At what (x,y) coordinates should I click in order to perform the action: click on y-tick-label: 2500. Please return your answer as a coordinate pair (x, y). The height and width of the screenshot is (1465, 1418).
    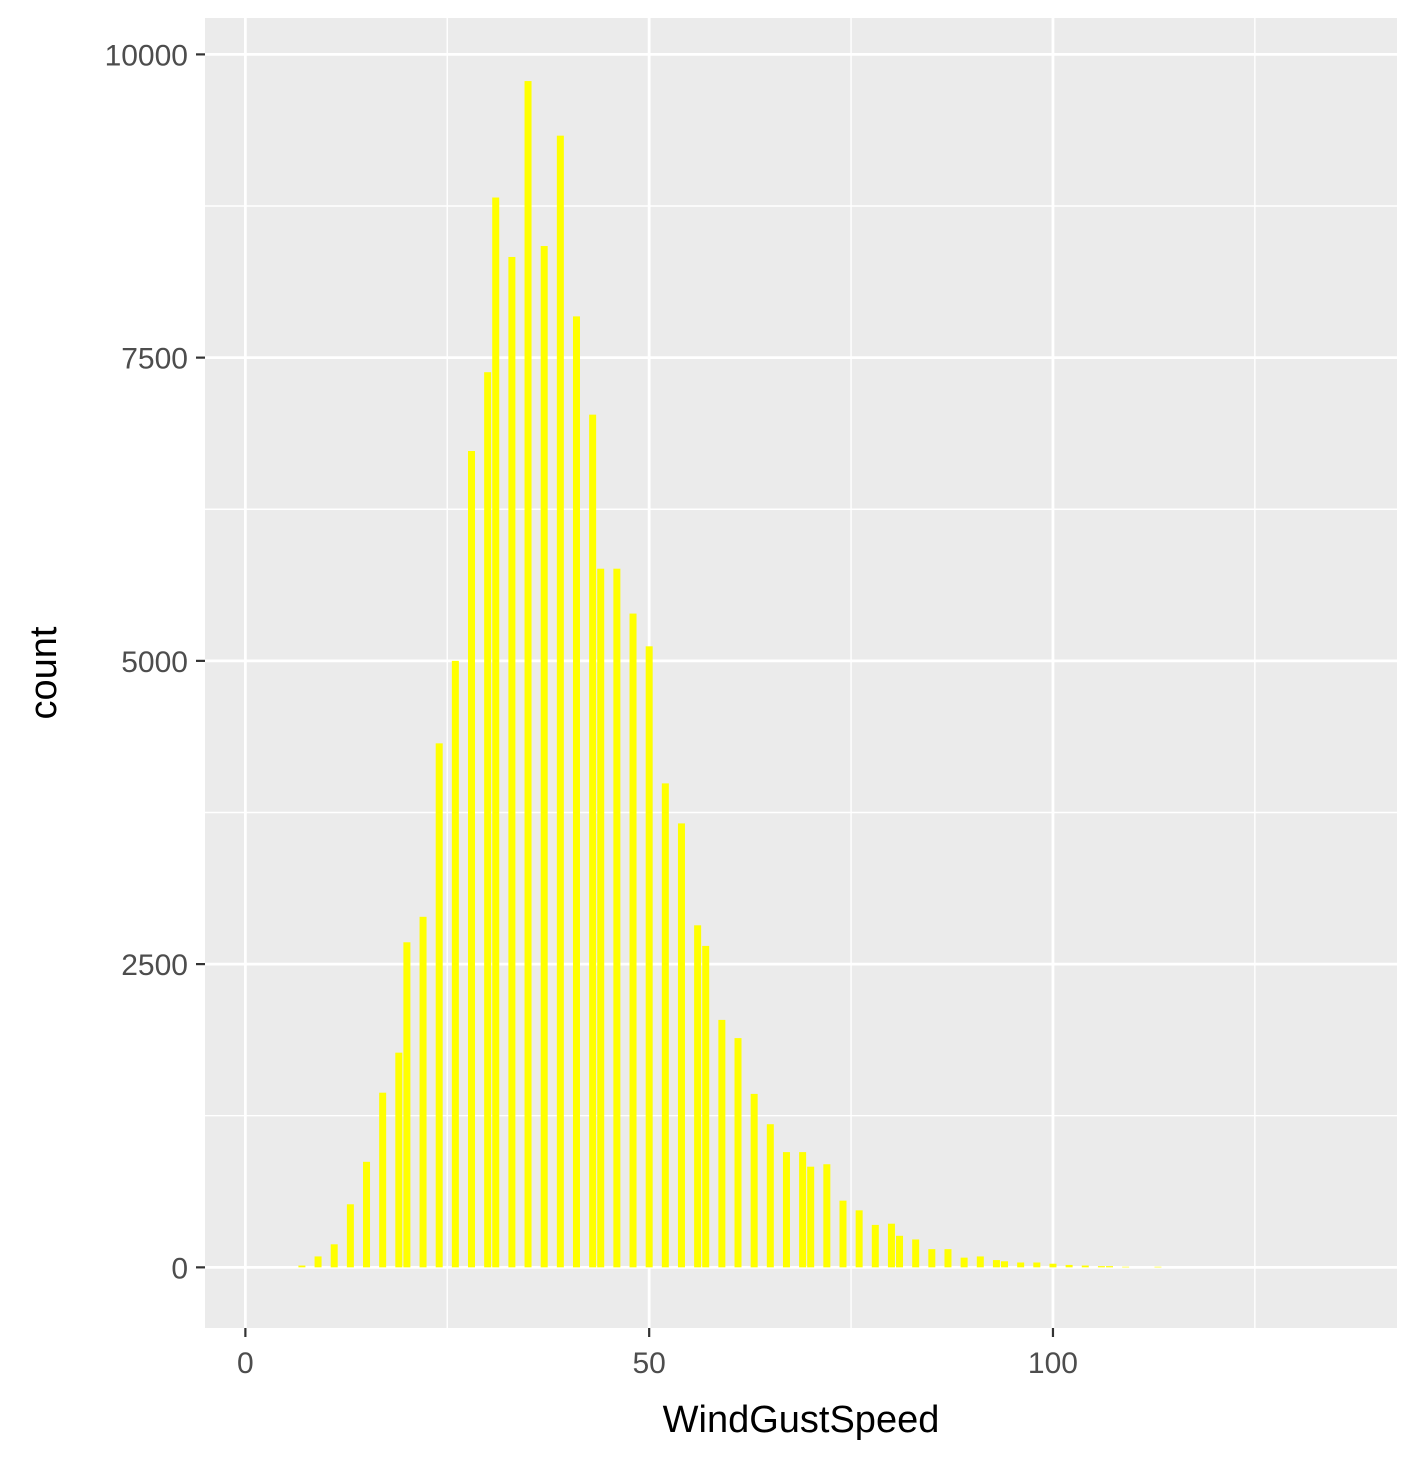
    Looking at the image, I should click on (154, 965).